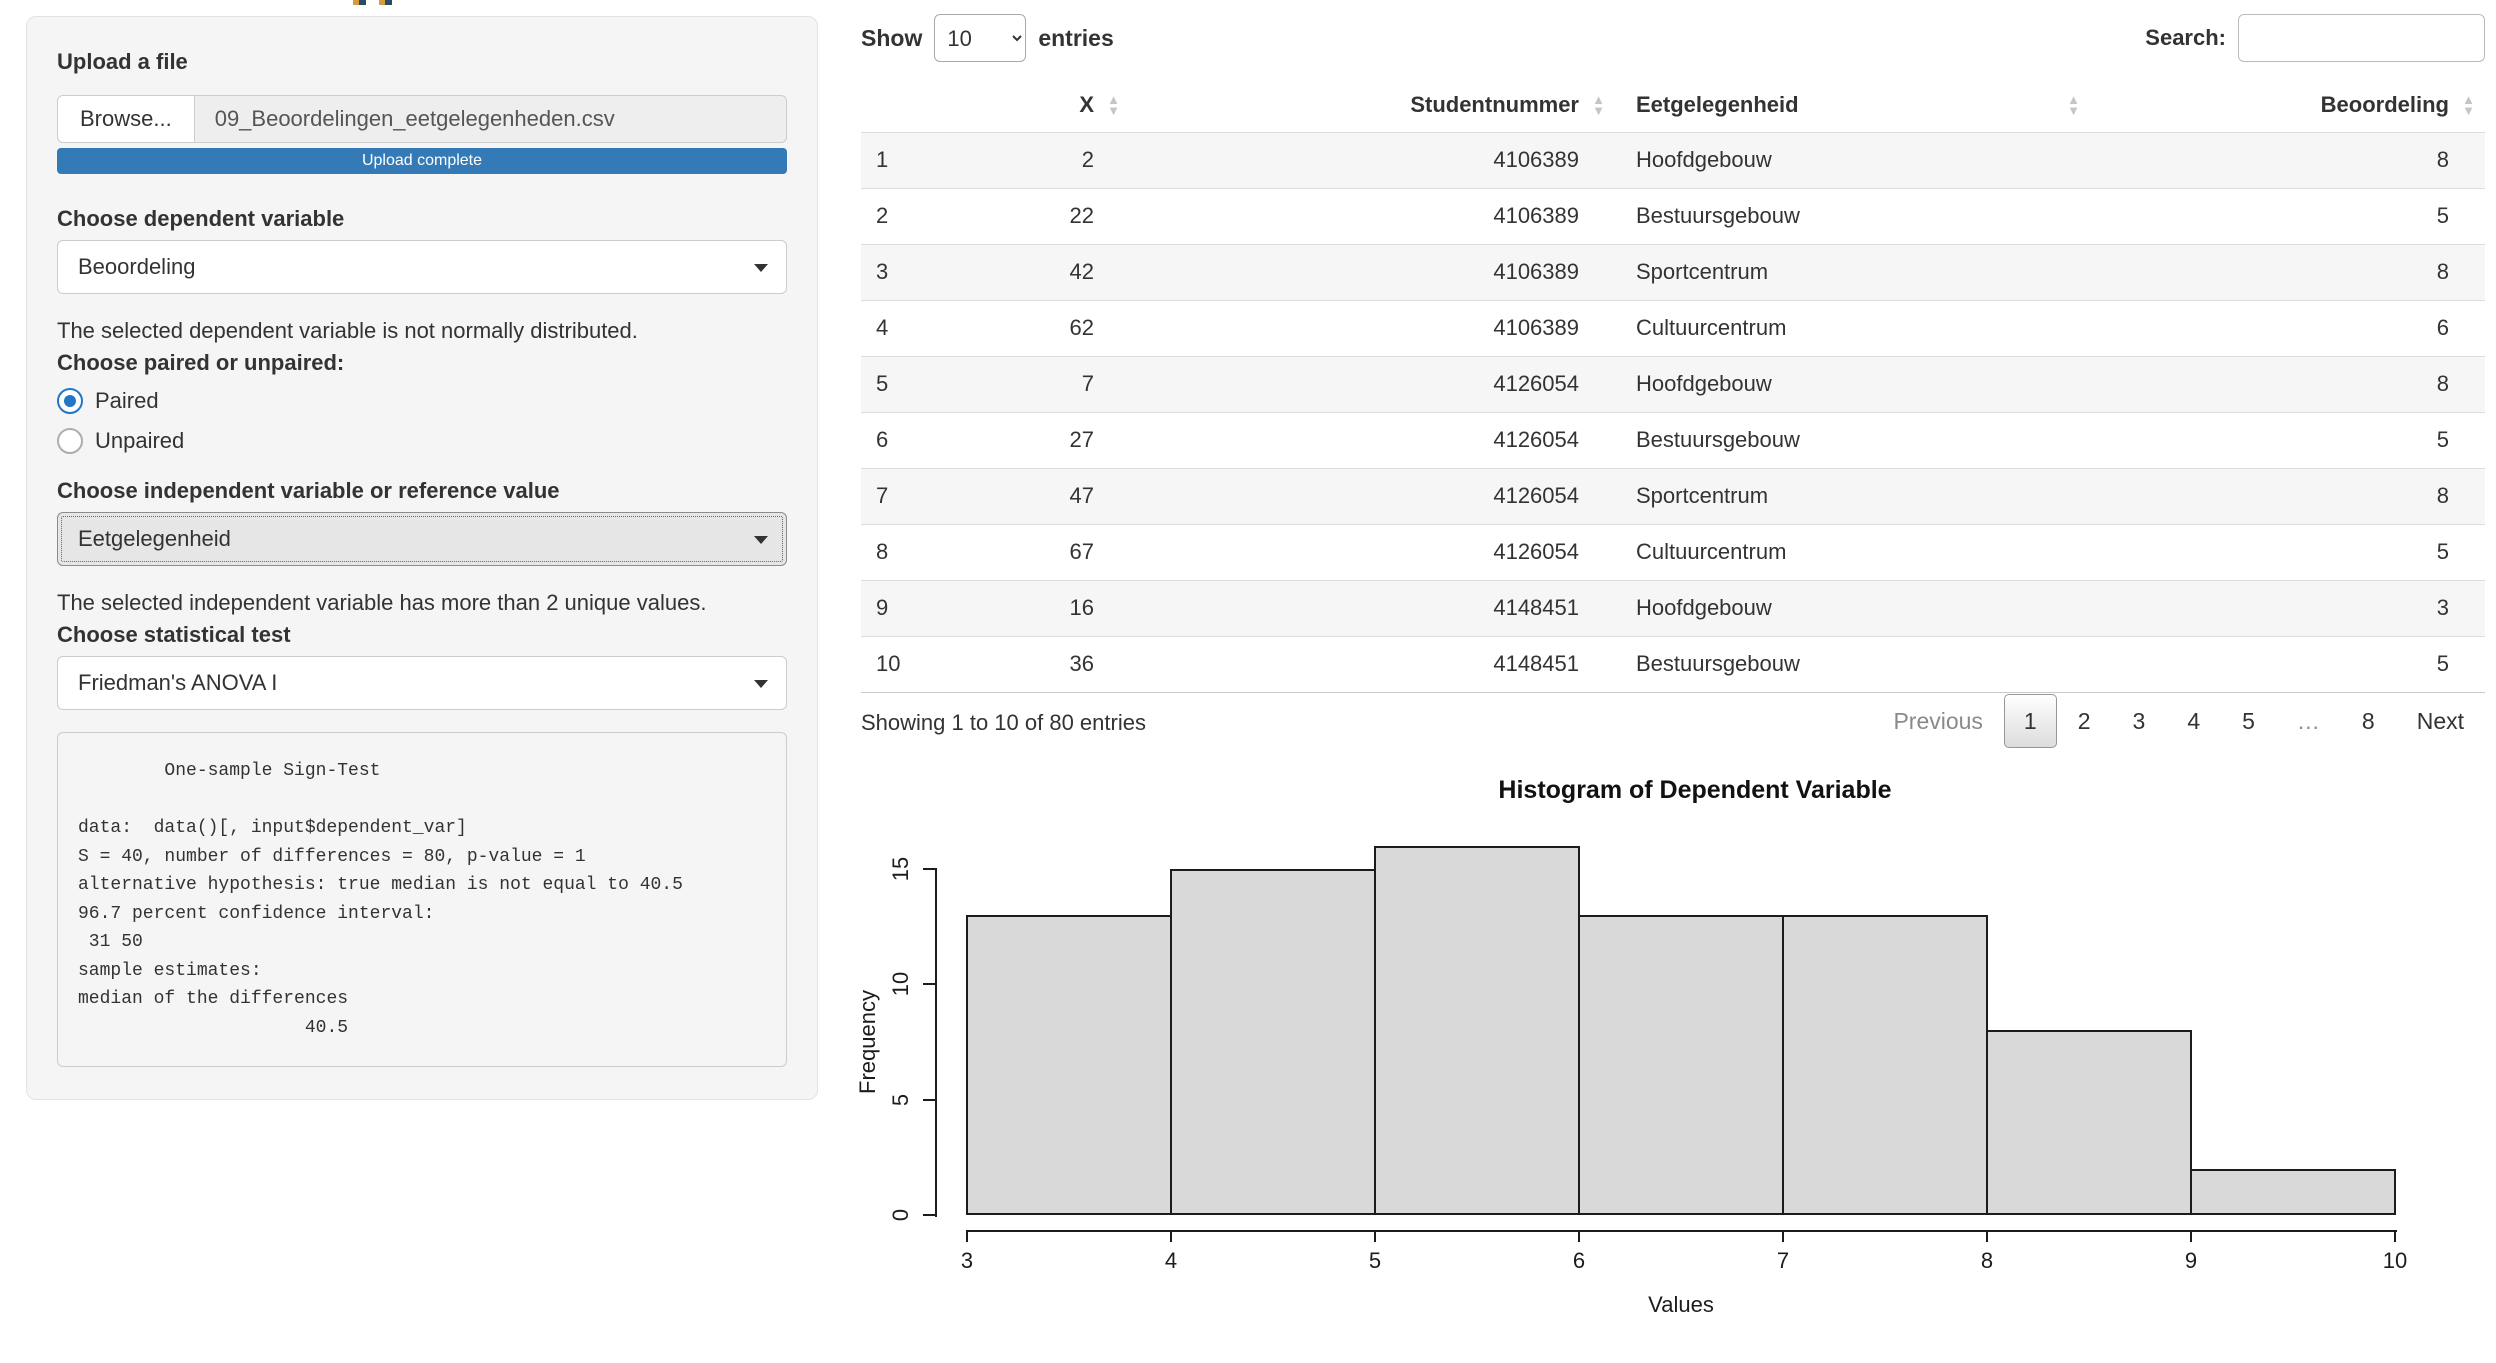 The image size is (2496, 1363). What do you see at coordinates (908, 159) in the screenshot?
I see `cell: 1` at bounding box center [908, 159].